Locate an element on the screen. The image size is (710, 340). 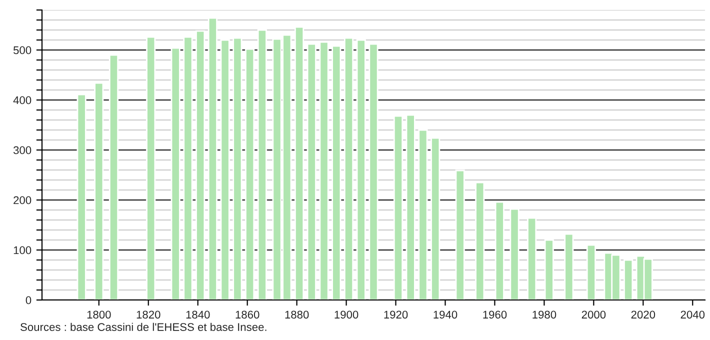
x-tick-label: 1840 is located at coordinates (198, 314).